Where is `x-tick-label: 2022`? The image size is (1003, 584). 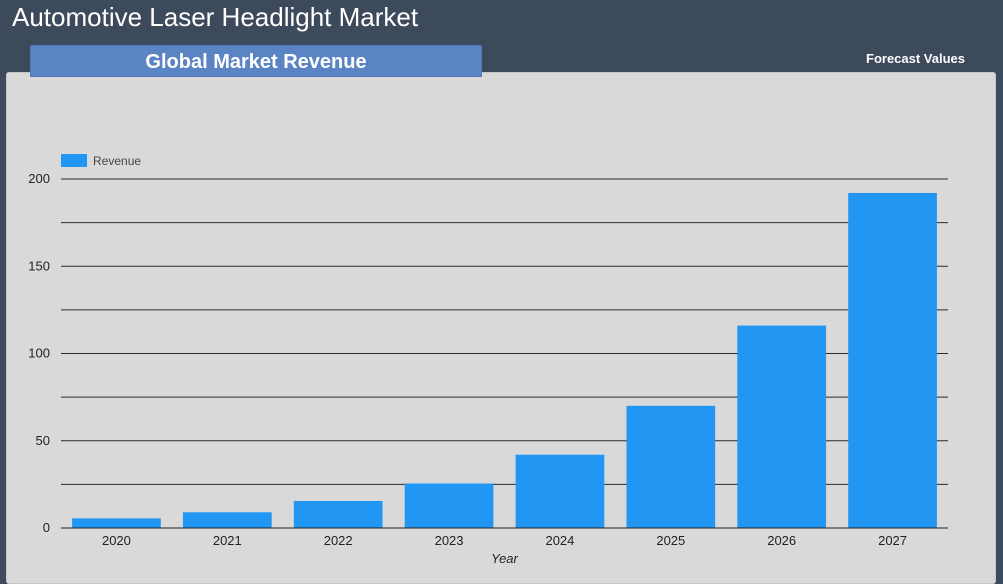 x-tick-label: 2022 is located at coordinates (338, 540).